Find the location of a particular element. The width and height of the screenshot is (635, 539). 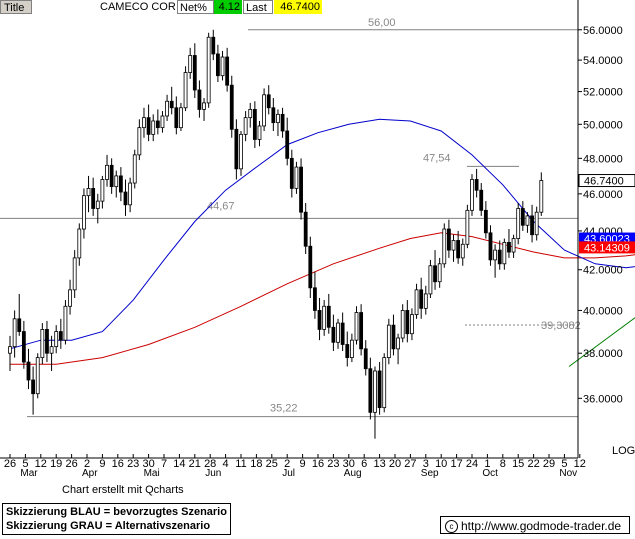

x-tick-label-26: 27 is located at coordinates (410, 464).